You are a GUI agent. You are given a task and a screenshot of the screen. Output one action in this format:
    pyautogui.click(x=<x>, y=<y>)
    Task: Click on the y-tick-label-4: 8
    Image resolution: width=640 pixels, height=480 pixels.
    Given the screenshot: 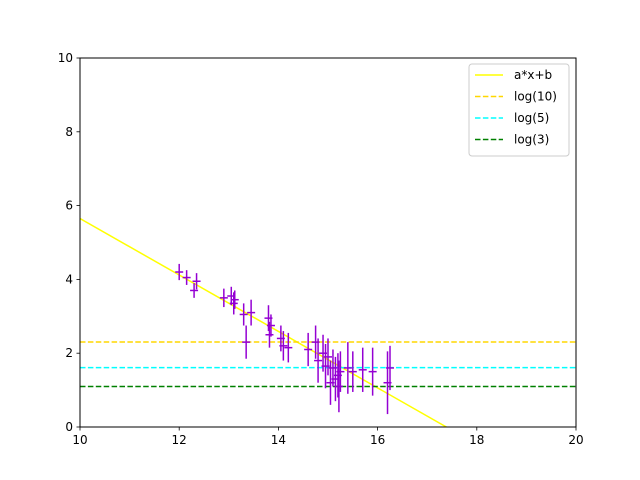 What is the action you would take?
    pyautogui.click(x=69, y=132)
    